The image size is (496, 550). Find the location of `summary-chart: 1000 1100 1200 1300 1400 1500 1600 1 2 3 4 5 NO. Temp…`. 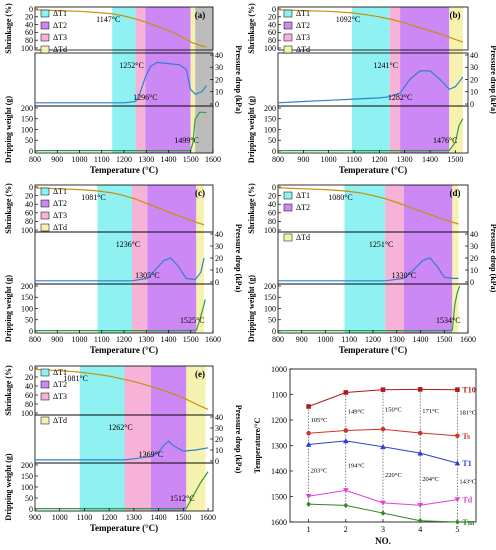

summary-chart: 1000 1100 1200 1300 1400 1500 1600 1 2 3 4 5 NO. Temp… is located at coordinates (365, 455).